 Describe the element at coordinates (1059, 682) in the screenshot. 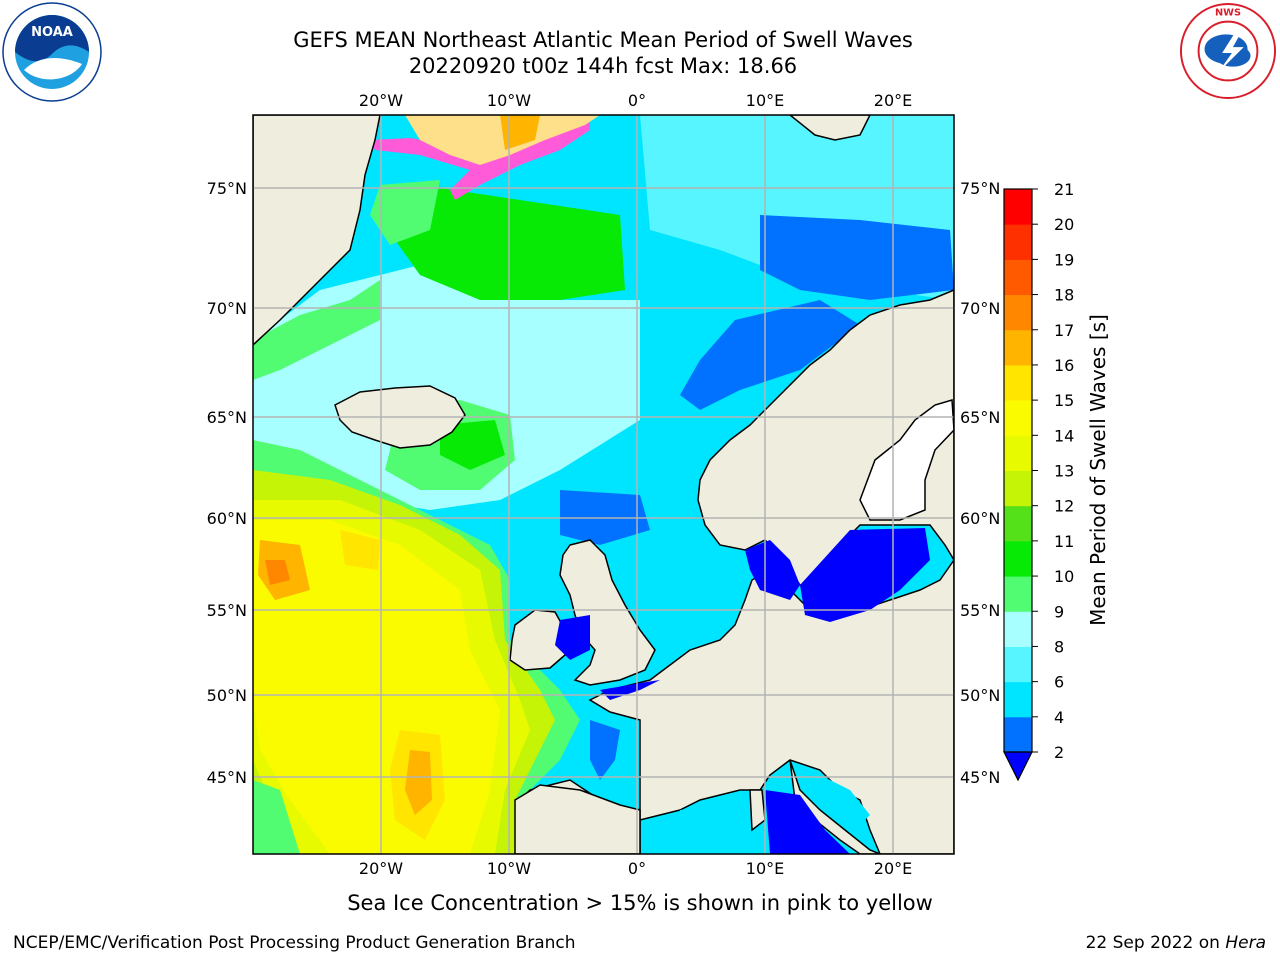

I see `colorbar-tick-label: 6` at that location.